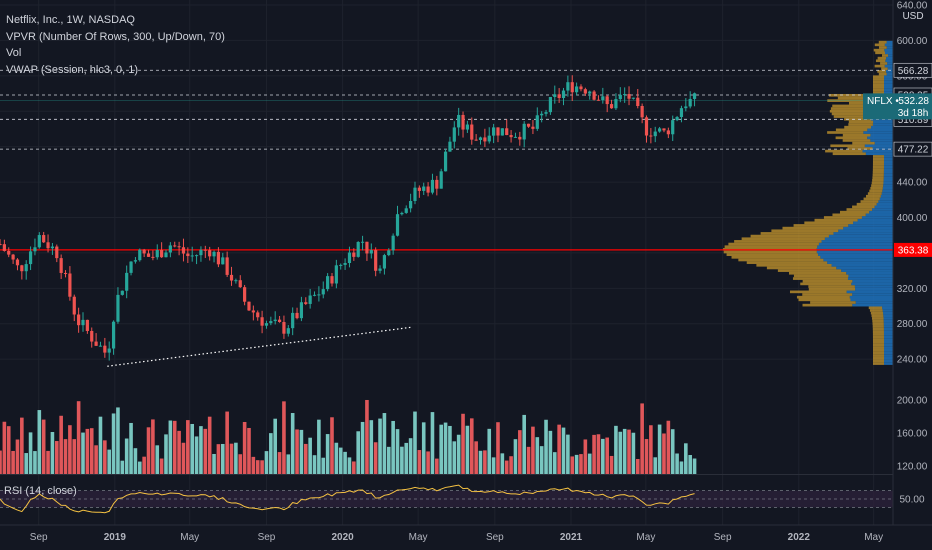  Describe the element at coordinates (70, 20) in the screenshot. I see `symbol-title: Netflix, Inc., 1W, NASDAQ` at that location.